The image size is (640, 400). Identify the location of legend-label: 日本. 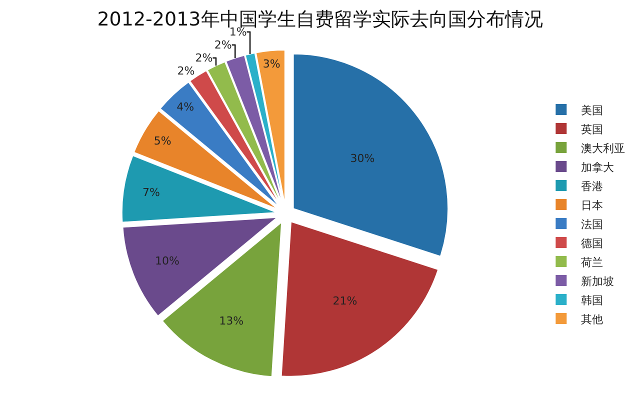
(592, 205).